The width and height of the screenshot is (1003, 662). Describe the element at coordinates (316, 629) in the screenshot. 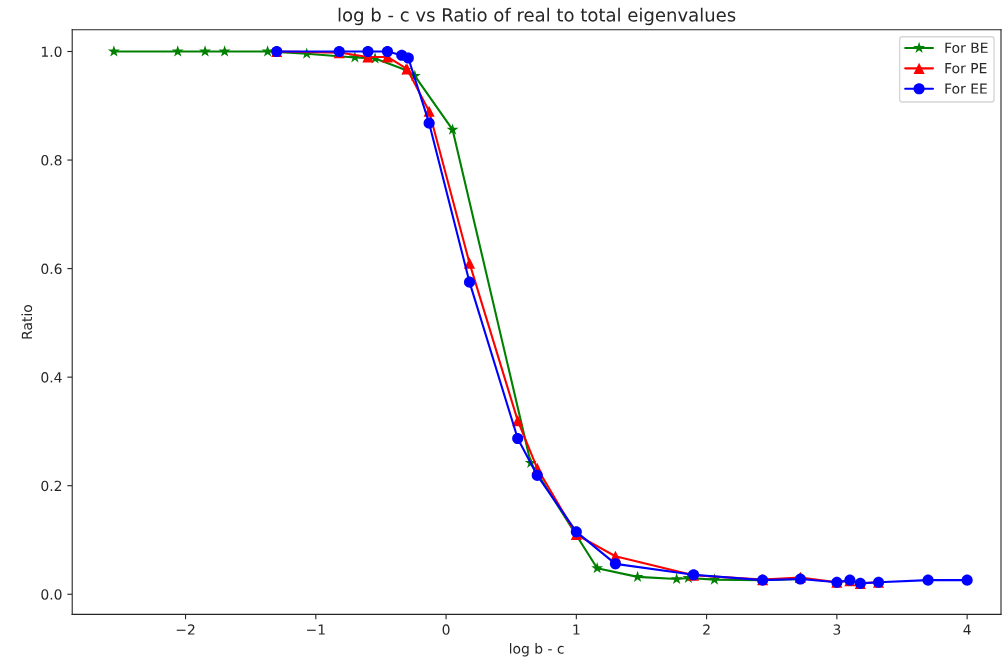

I see `x-tick-label: −1` at that location.